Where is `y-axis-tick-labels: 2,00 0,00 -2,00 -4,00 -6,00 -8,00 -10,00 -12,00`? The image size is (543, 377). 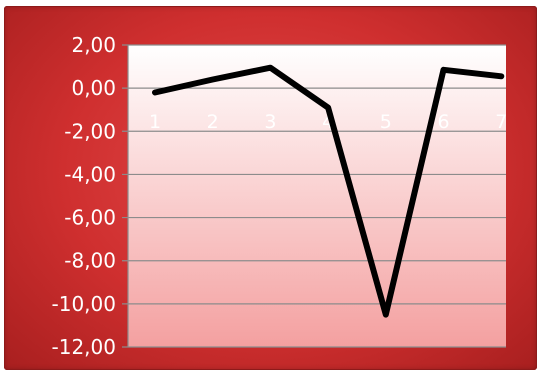 y-axis-tick-labels: 2,00 0,00 -2,00 -4,00 -6,00 -8,00 -10,00 -12,00 is located at coordinates (84, 196).